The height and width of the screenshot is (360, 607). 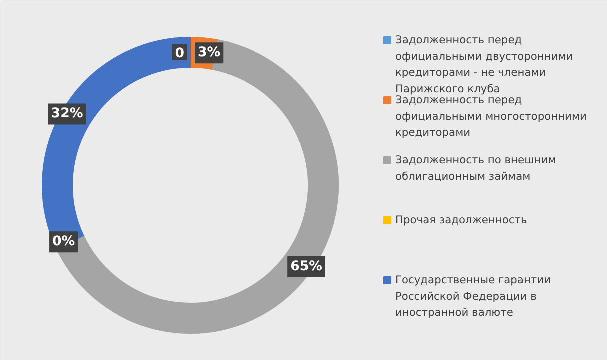 What do you see at coordinates (485, 65) in the screenshot?
I see `legend-label: Задолженность перед официальными двусторонними кредиторами - не членами Парижского клуба` at bounding box center [485, 65].